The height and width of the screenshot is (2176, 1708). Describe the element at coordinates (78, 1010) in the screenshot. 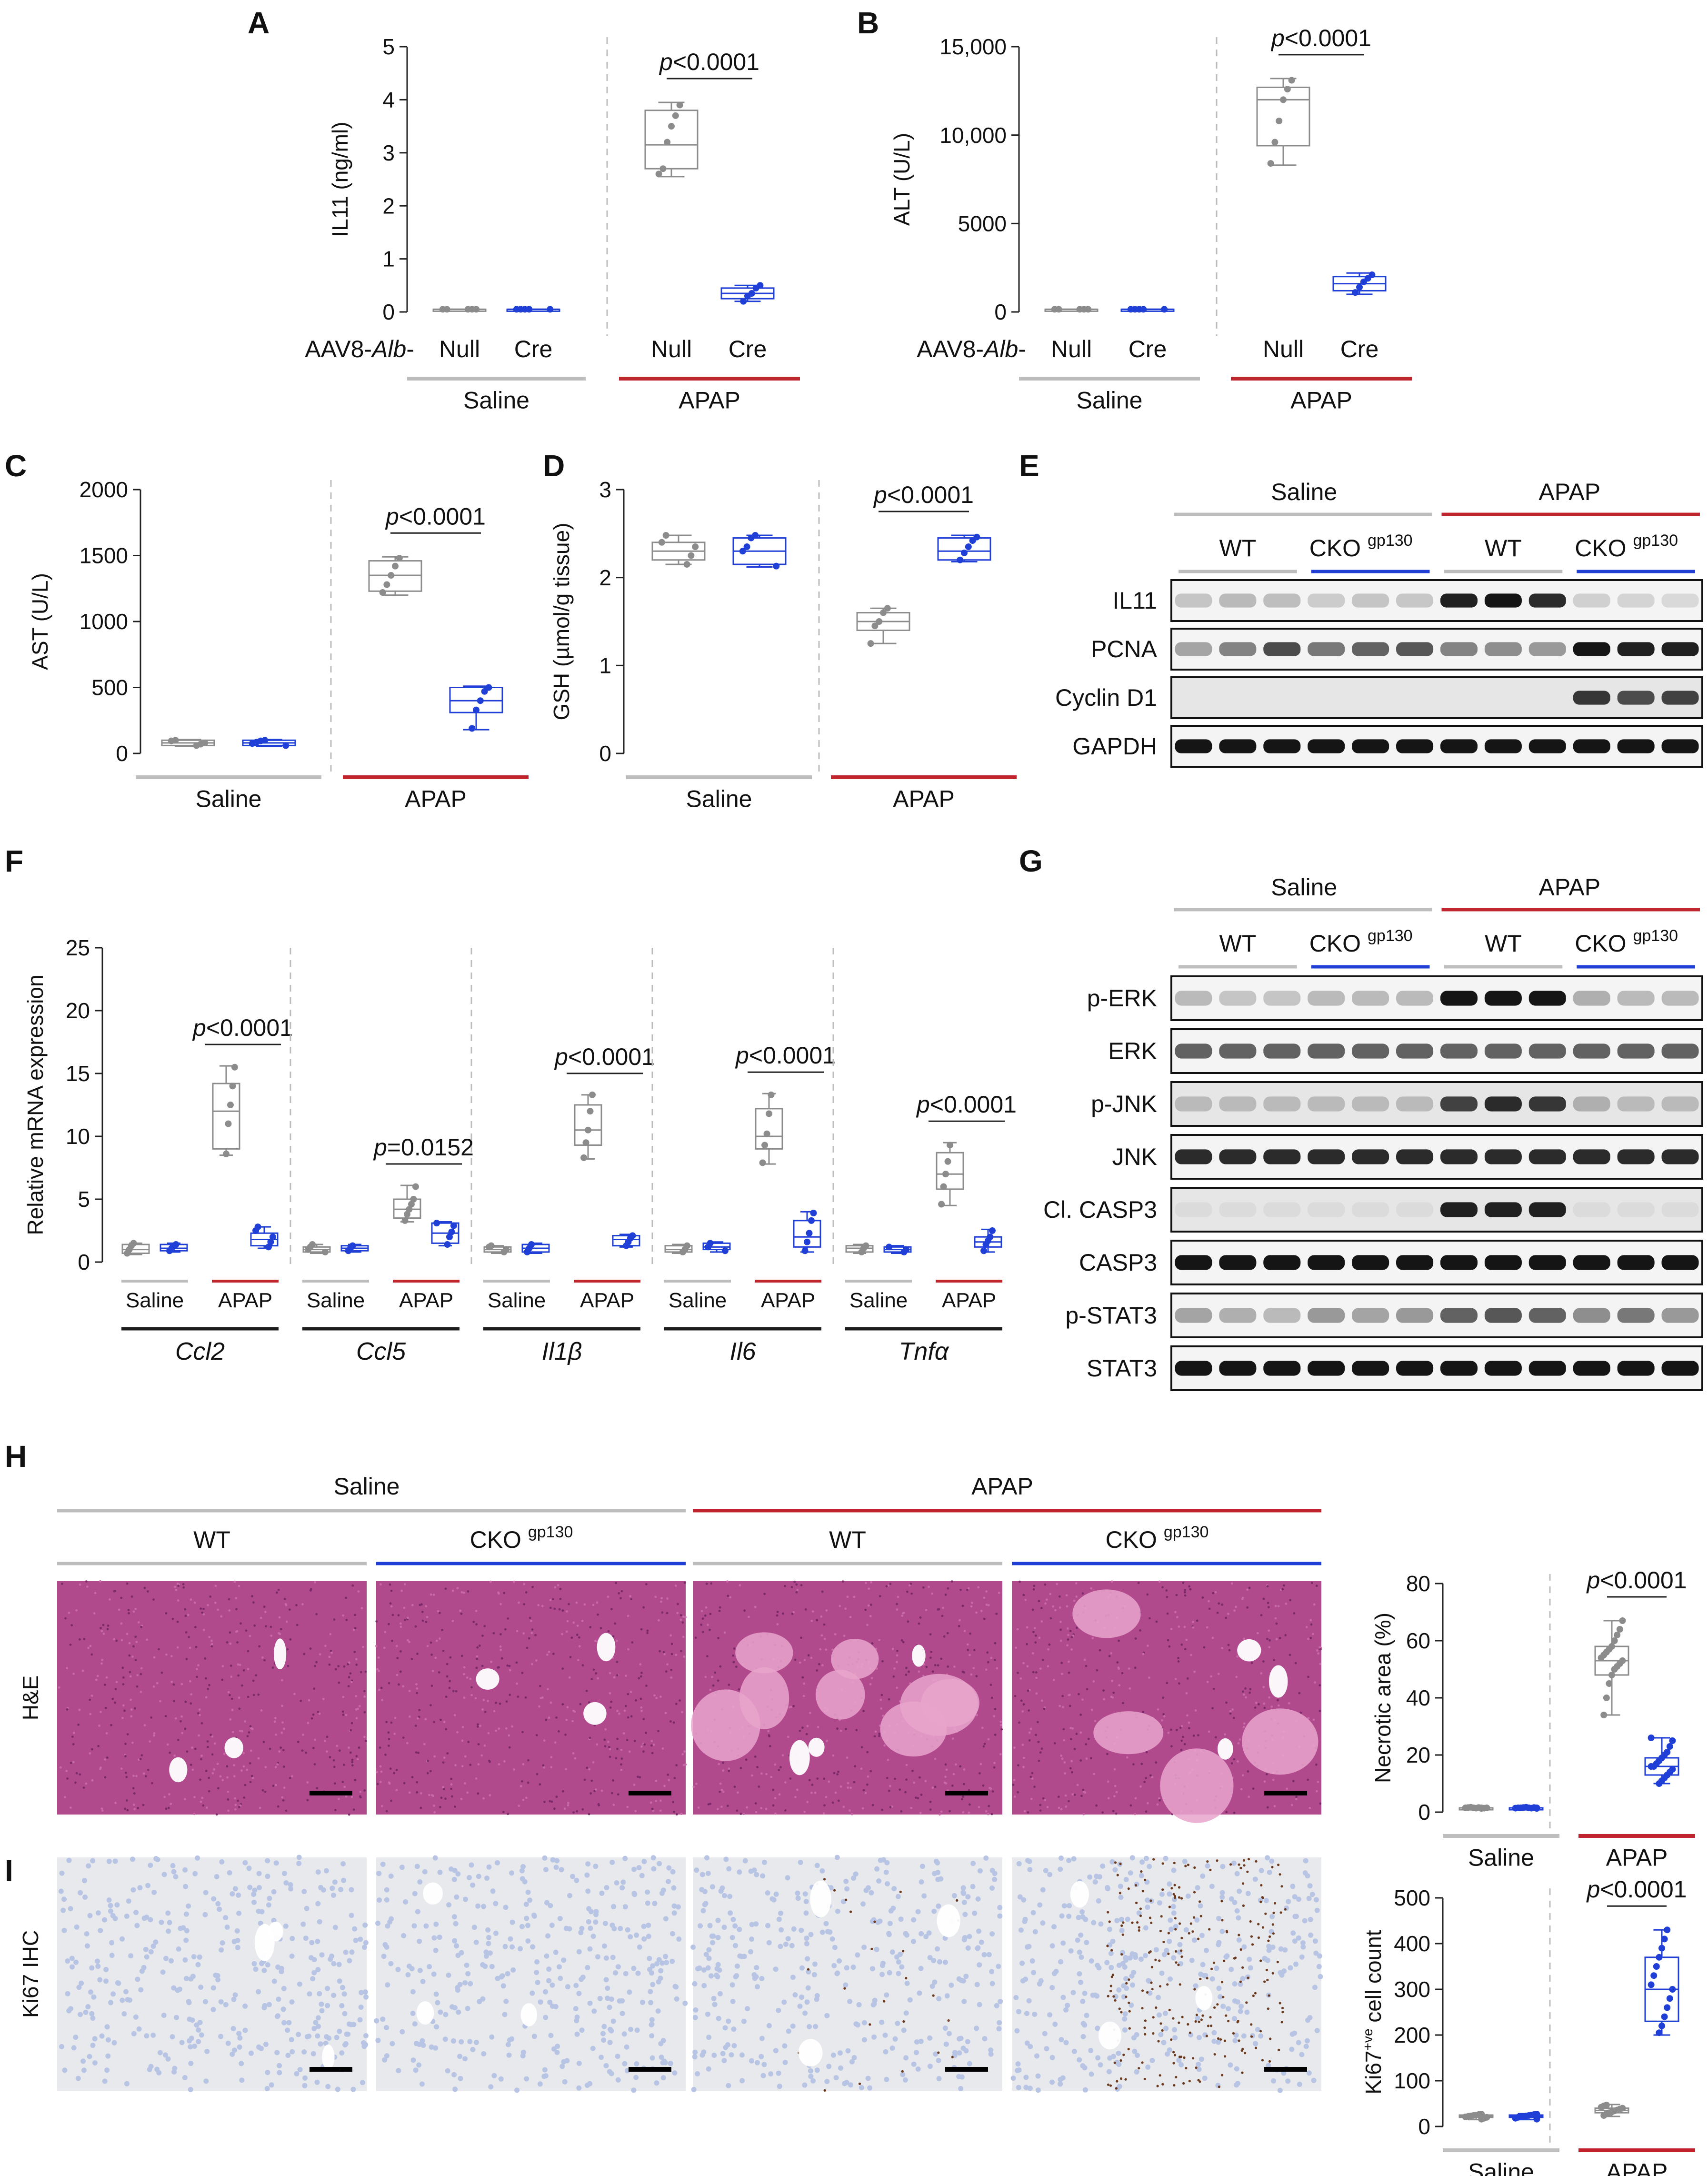

I see `y-tick-label: 20` at that location.